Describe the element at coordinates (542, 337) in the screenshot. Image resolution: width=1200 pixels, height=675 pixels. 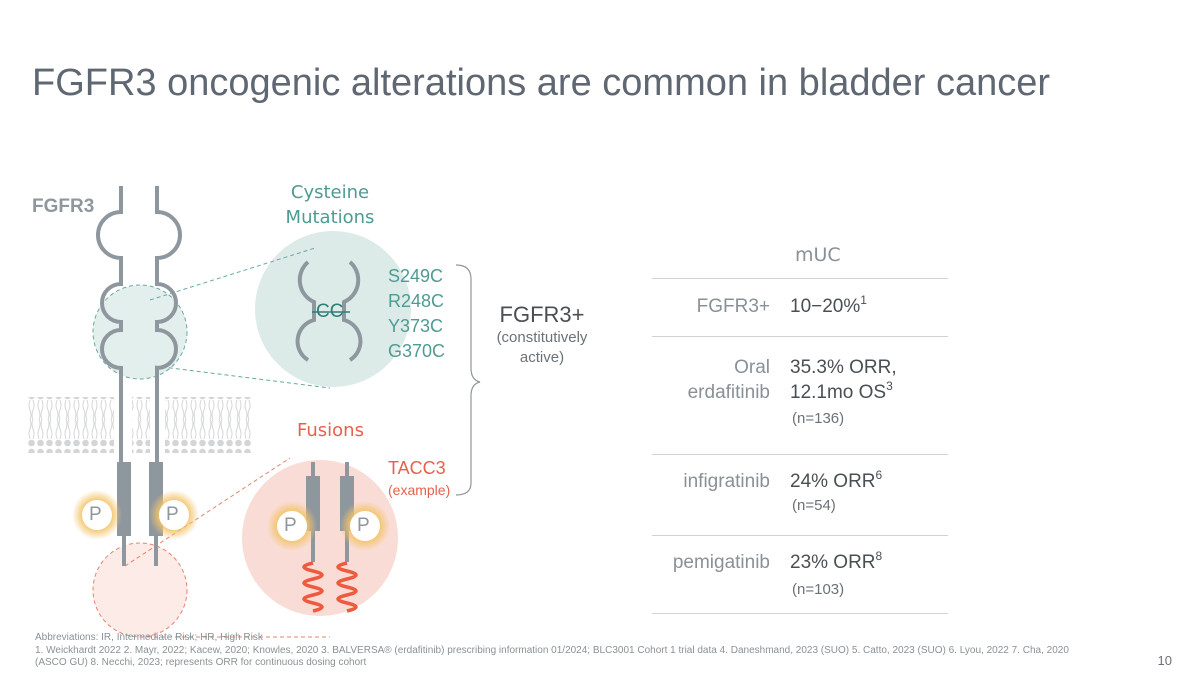
I see `callout-note: (constitutively` at that location.